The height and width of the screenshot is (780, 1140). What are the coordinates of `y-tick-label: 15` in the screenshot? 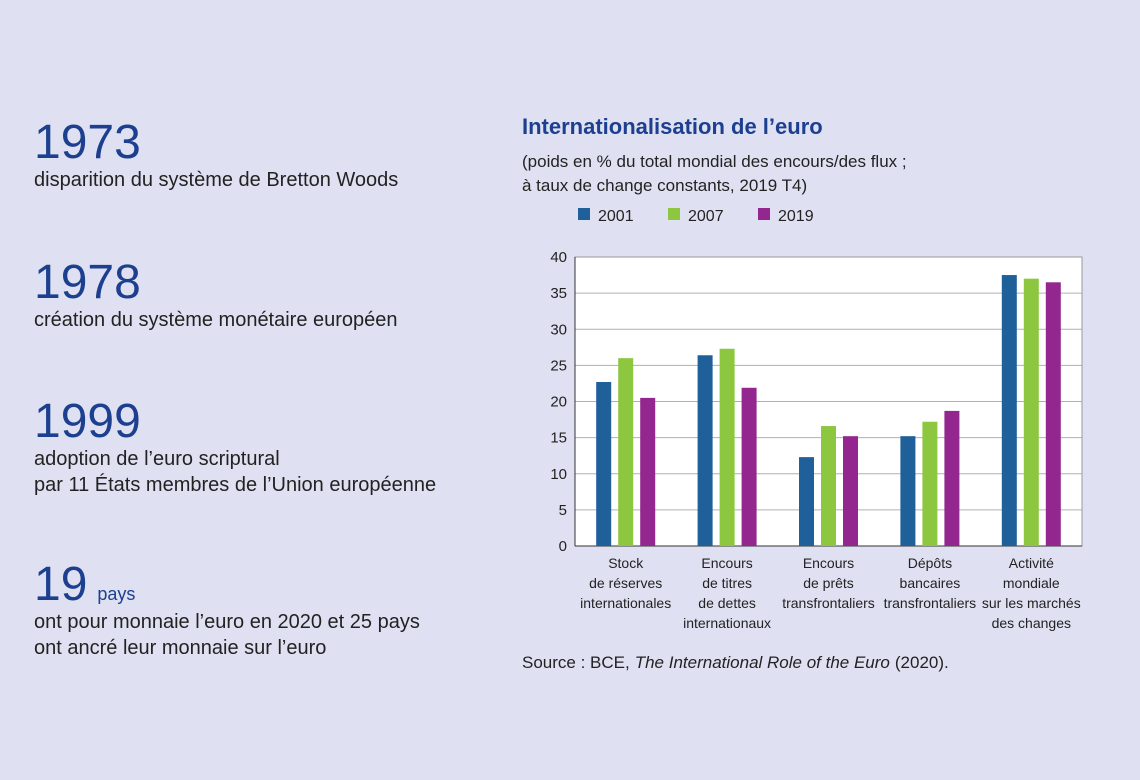 It's located at (558, 438).